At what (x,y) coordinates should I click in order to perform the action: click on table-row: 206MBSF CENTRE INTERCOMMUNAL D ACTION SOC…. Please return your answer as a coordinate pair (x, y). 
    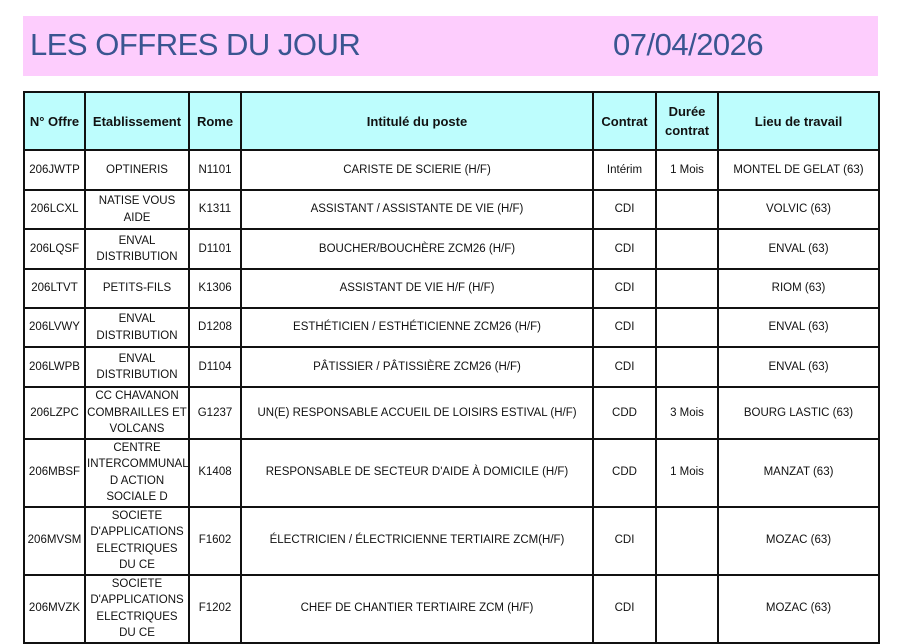
    Looking at the image, I should click on (451, 472).